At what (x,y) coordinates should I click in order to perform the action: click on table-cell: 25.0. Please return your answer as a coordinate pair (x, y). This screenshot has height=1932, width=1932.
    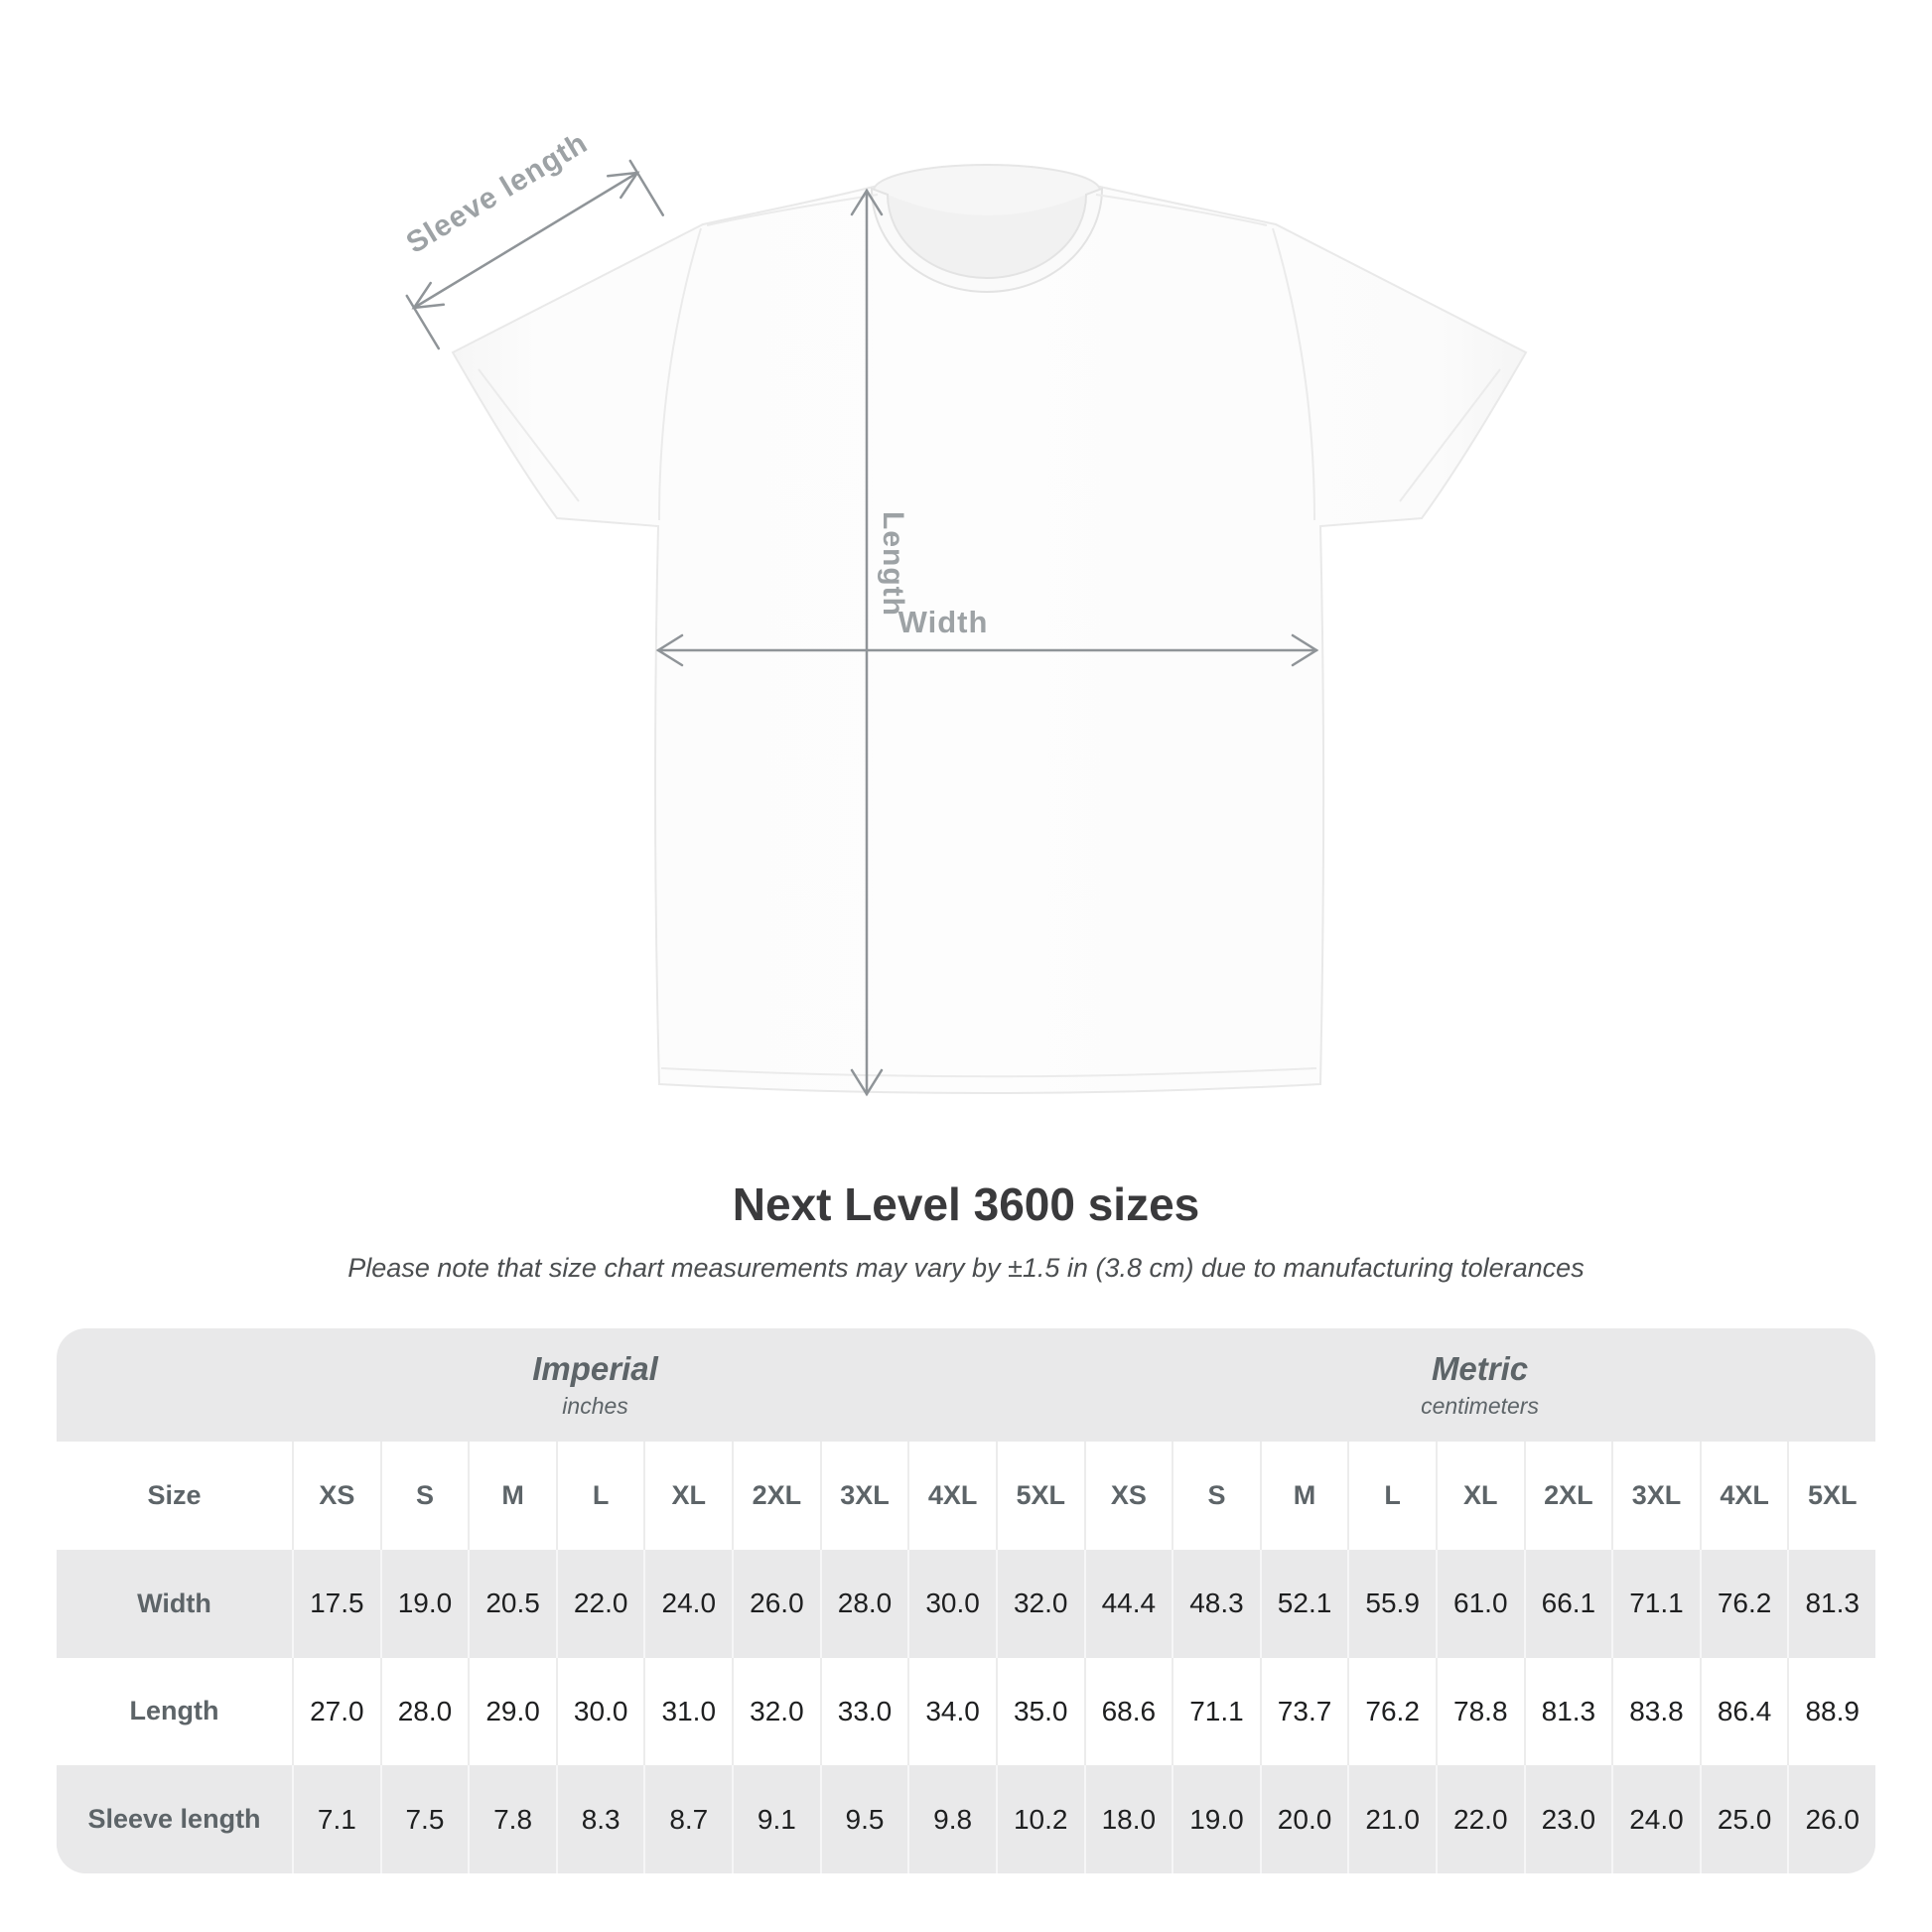
    Looking at the image, I should click on (1743, 1819).